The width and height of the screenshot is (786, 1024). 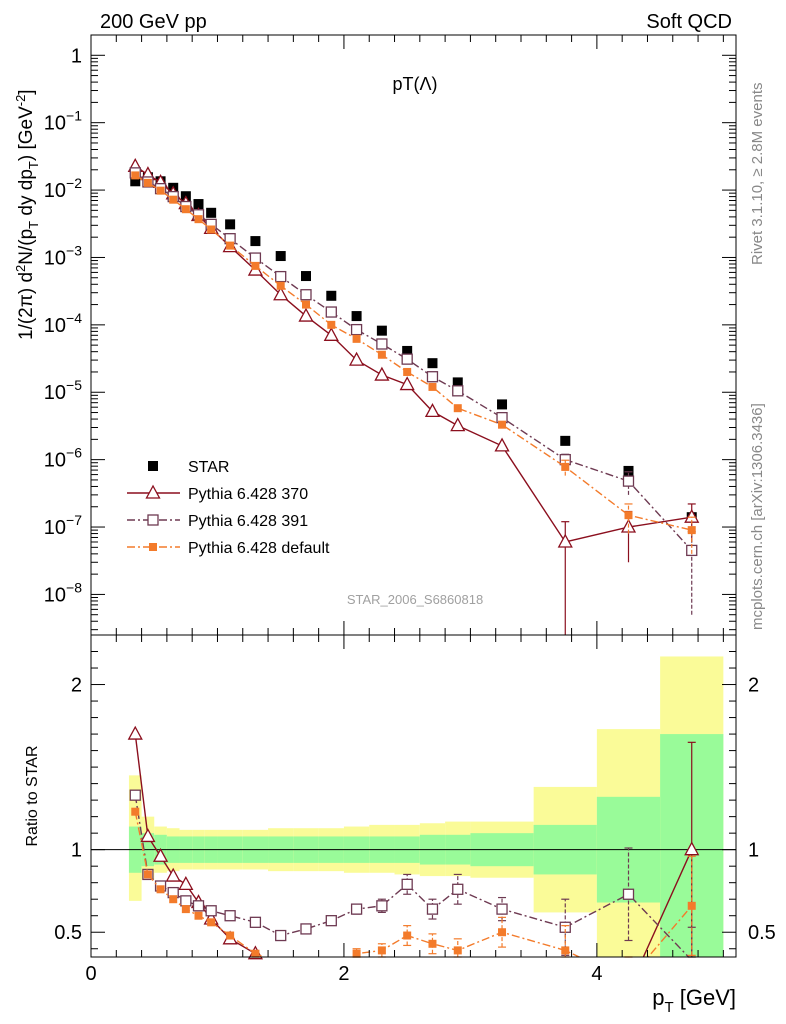 What do you see at coordinates (63, 525) in the screenshot?
I see `main-y-tick-label: 10⁻⁷` at bounding box center [63, 525].